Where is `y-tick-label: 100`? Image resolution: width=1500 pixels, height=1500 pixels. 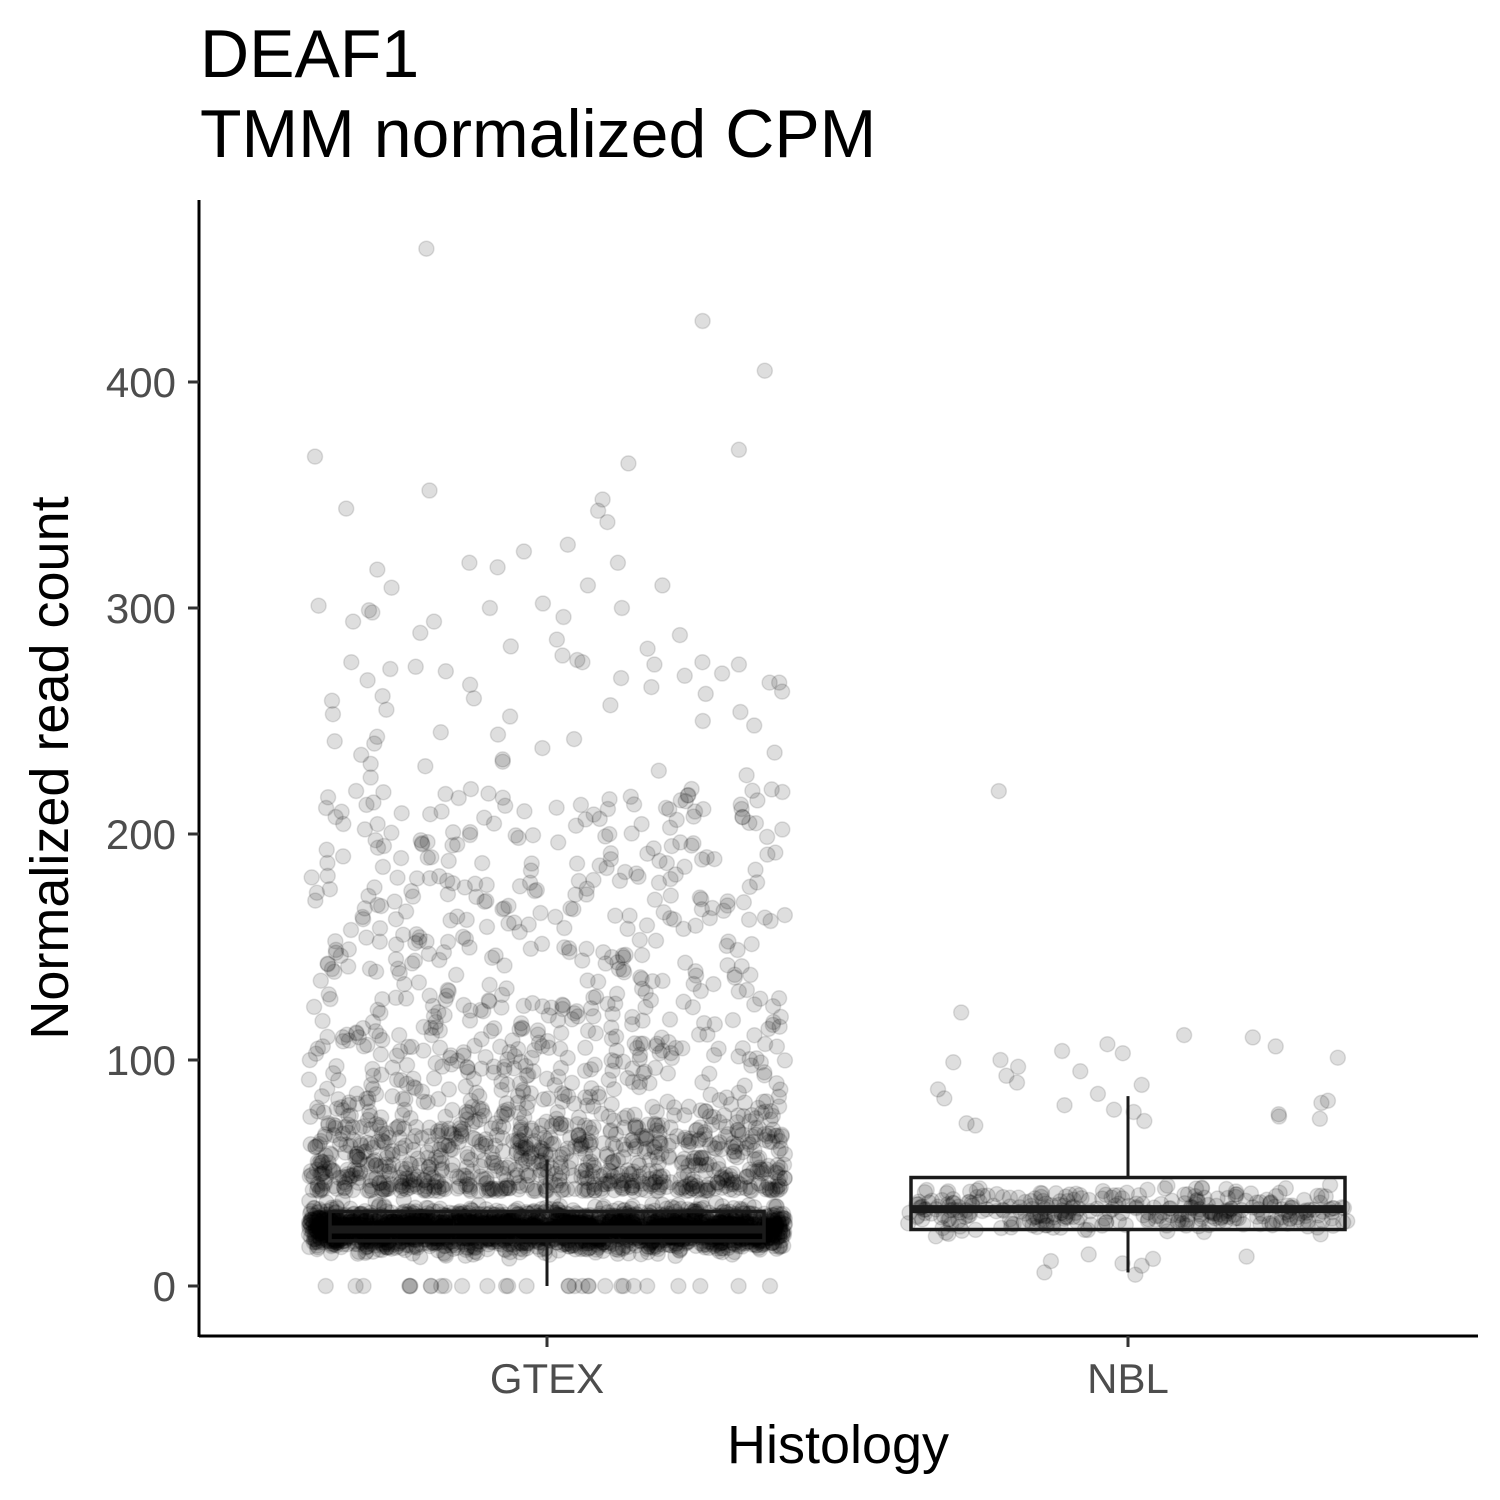 y-tick-label: 100 is located at coordinates (141, 1060).